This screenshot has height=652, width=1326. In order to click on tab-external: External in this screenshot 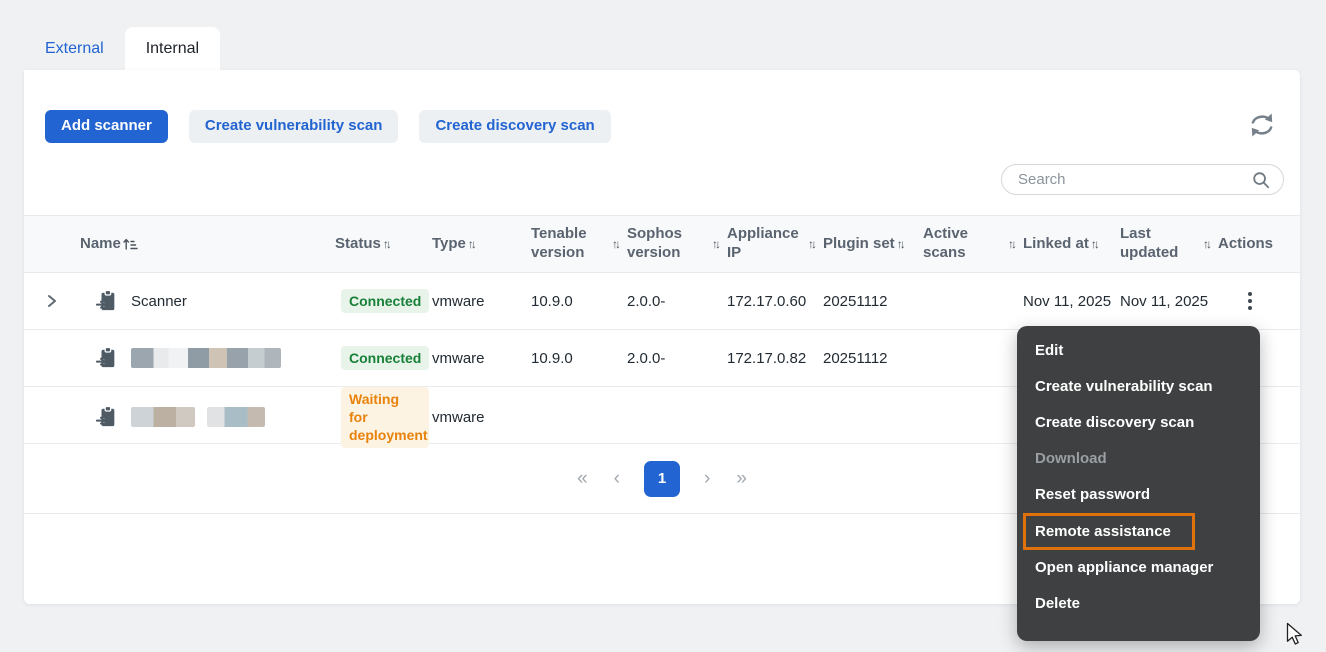, I will do `click(74, 48)`.